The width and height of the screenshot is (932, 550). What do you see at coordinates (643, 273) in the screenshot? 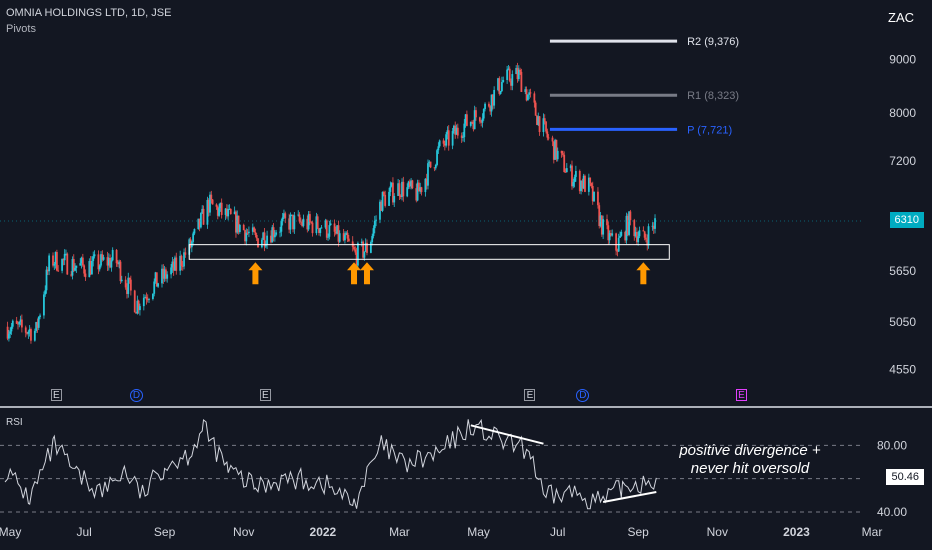
I see `up-arrow-icon` at bounding box center [643, 273].